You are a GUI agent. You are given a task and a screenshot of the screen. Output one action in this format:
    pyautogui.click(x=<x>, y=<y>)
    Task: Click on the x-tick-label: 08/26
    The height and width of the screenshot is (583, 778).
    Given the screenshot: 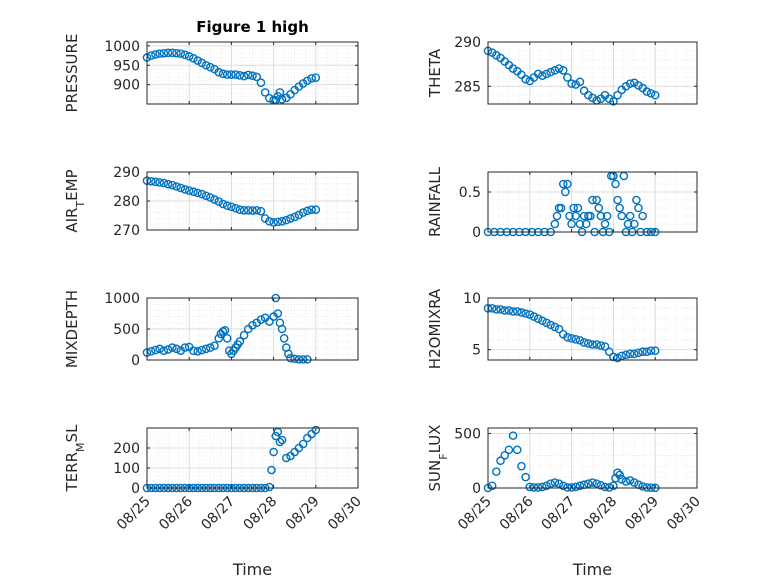 What is the action you would take?
    pyautogui.click(x=176, y=513)
    